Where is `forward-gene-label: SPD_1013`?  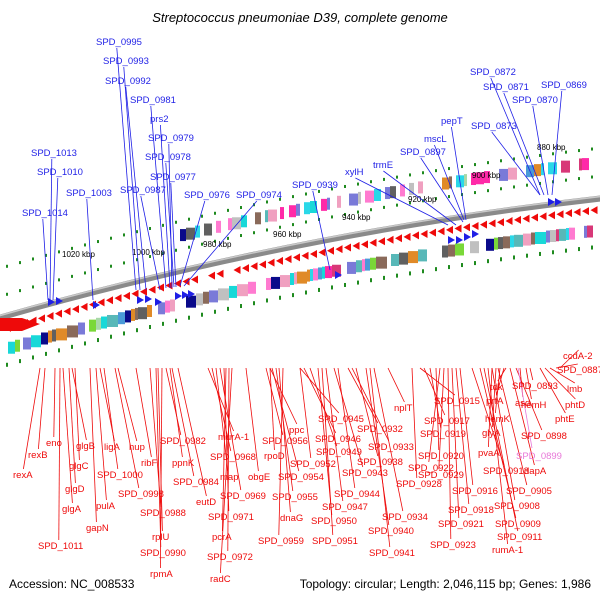
forward-gene-label: SPD_1013 is located at coordinates (54, 153).